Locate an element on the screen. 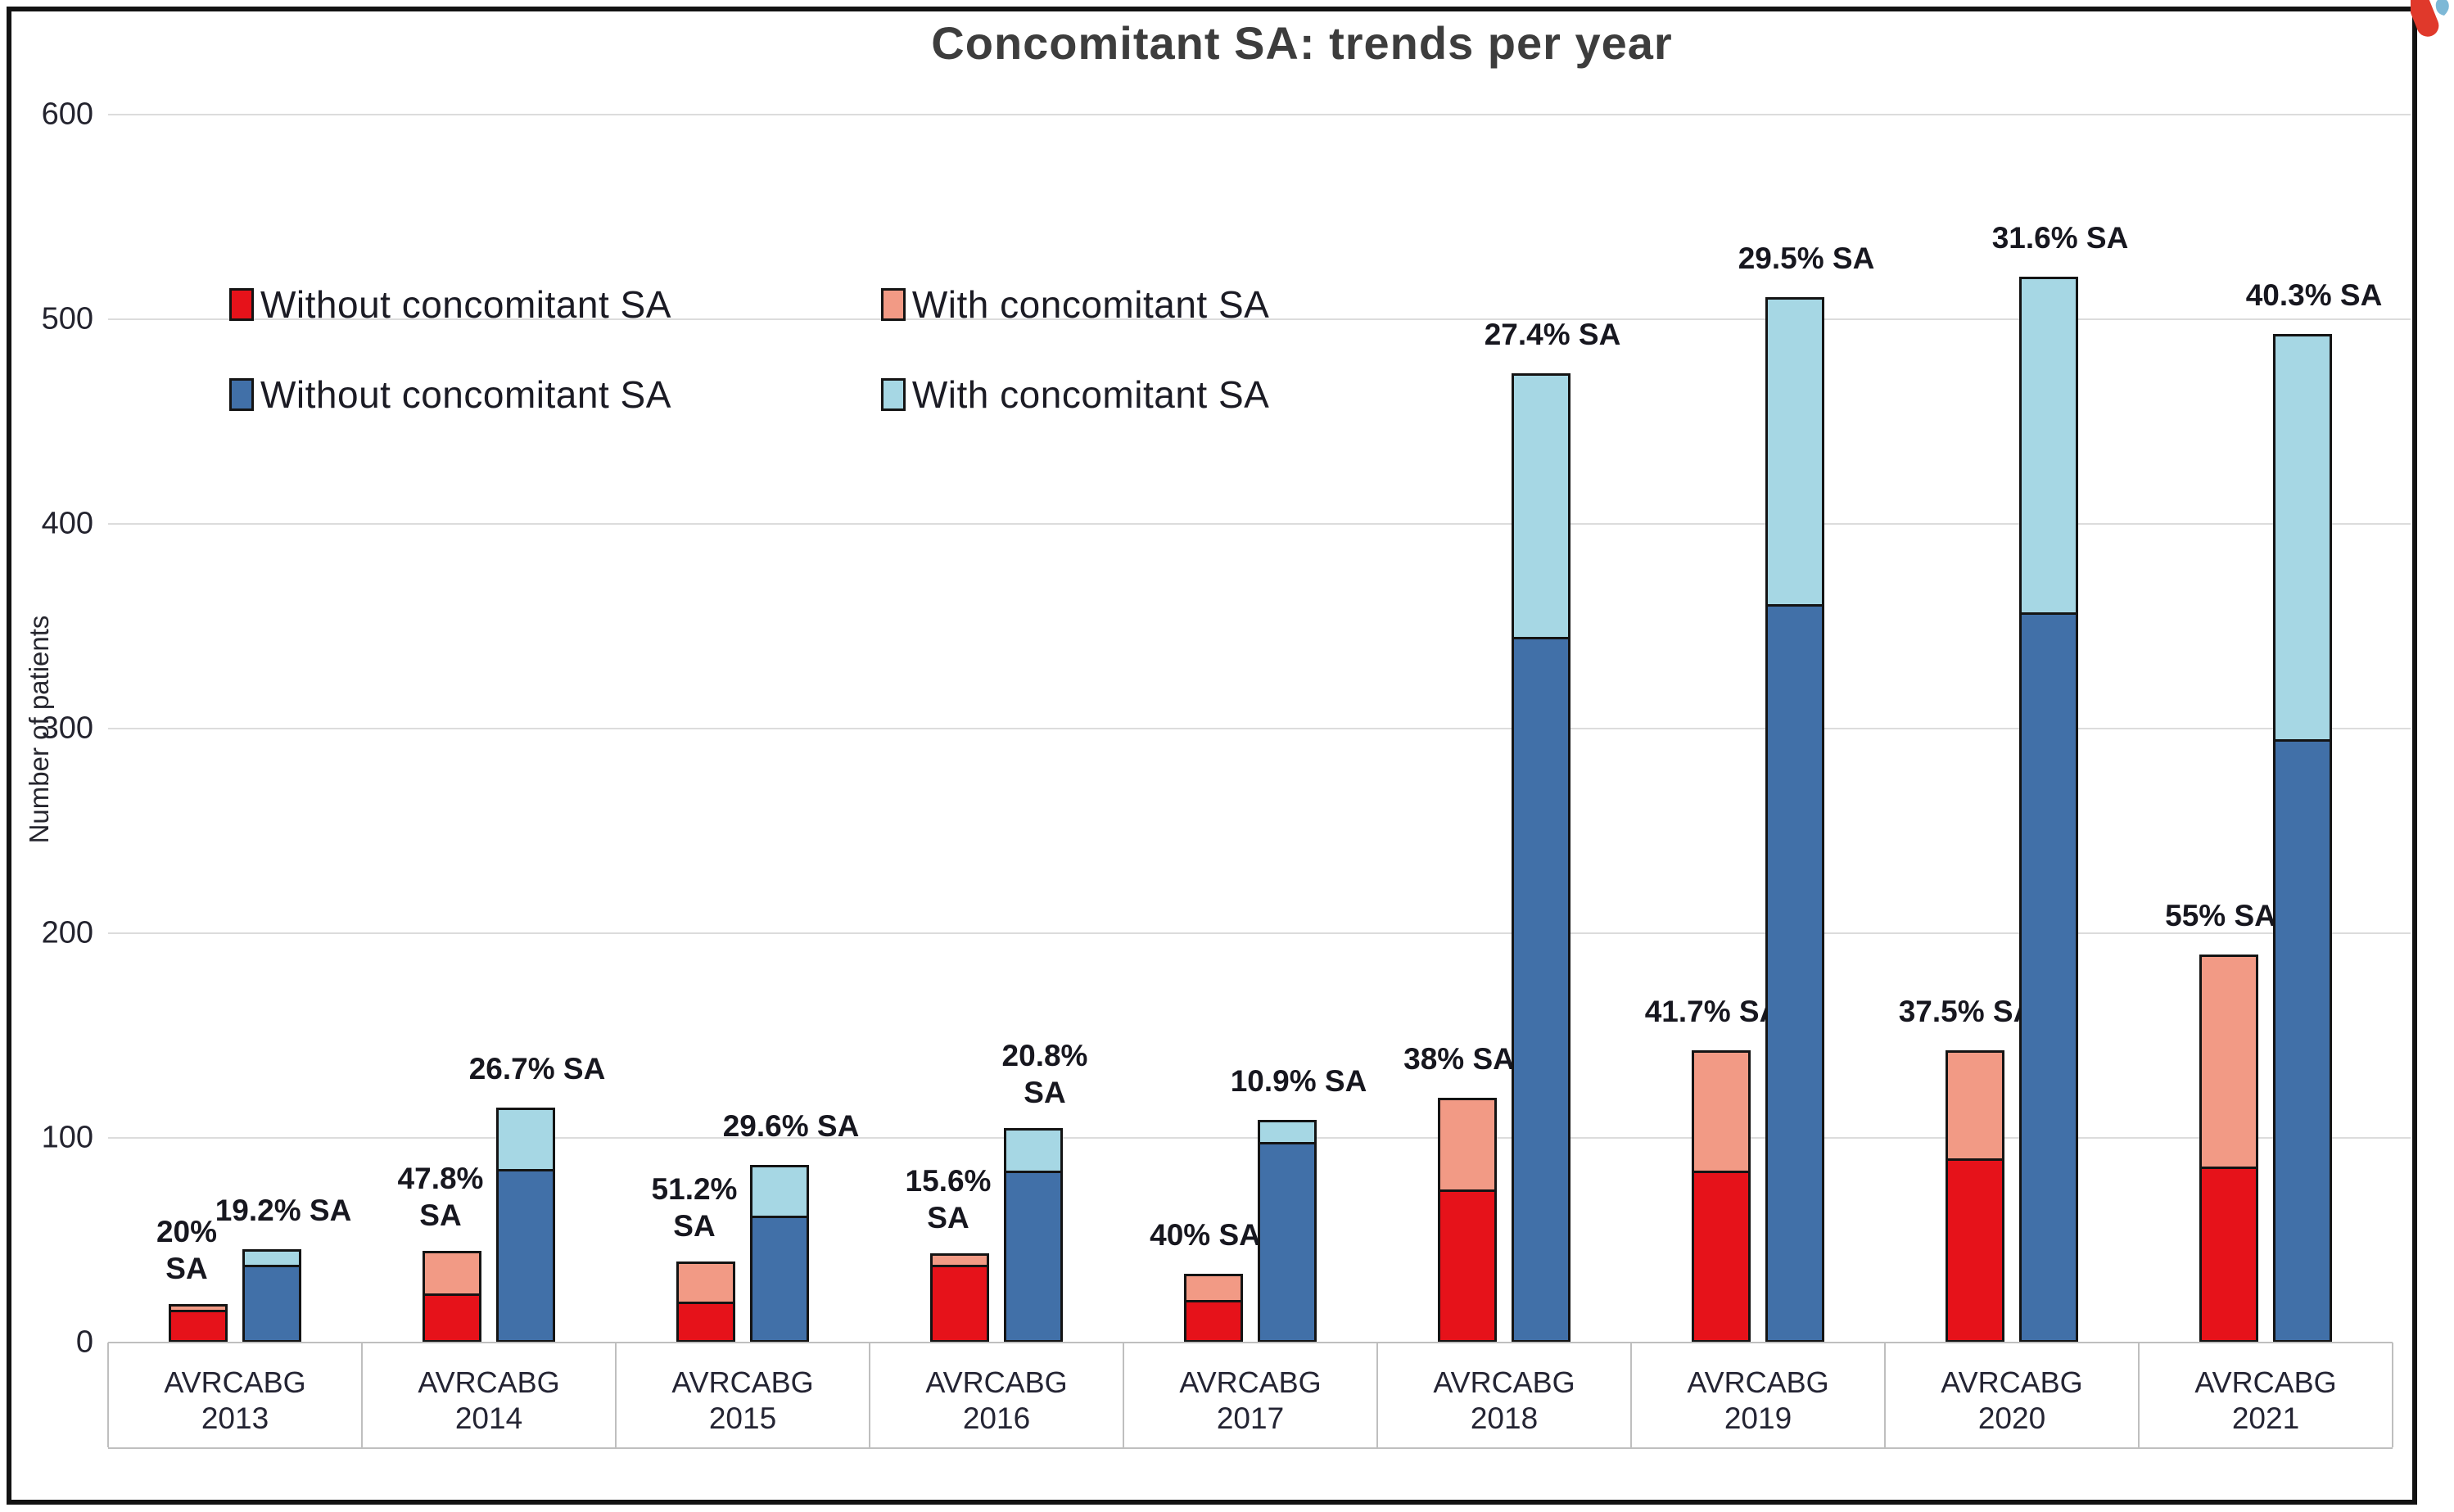 Image resolution: width=2454 pixels, height=1512 pixels. bar-segment-cabg-without-2020 is located at coordinates (2048, 978).